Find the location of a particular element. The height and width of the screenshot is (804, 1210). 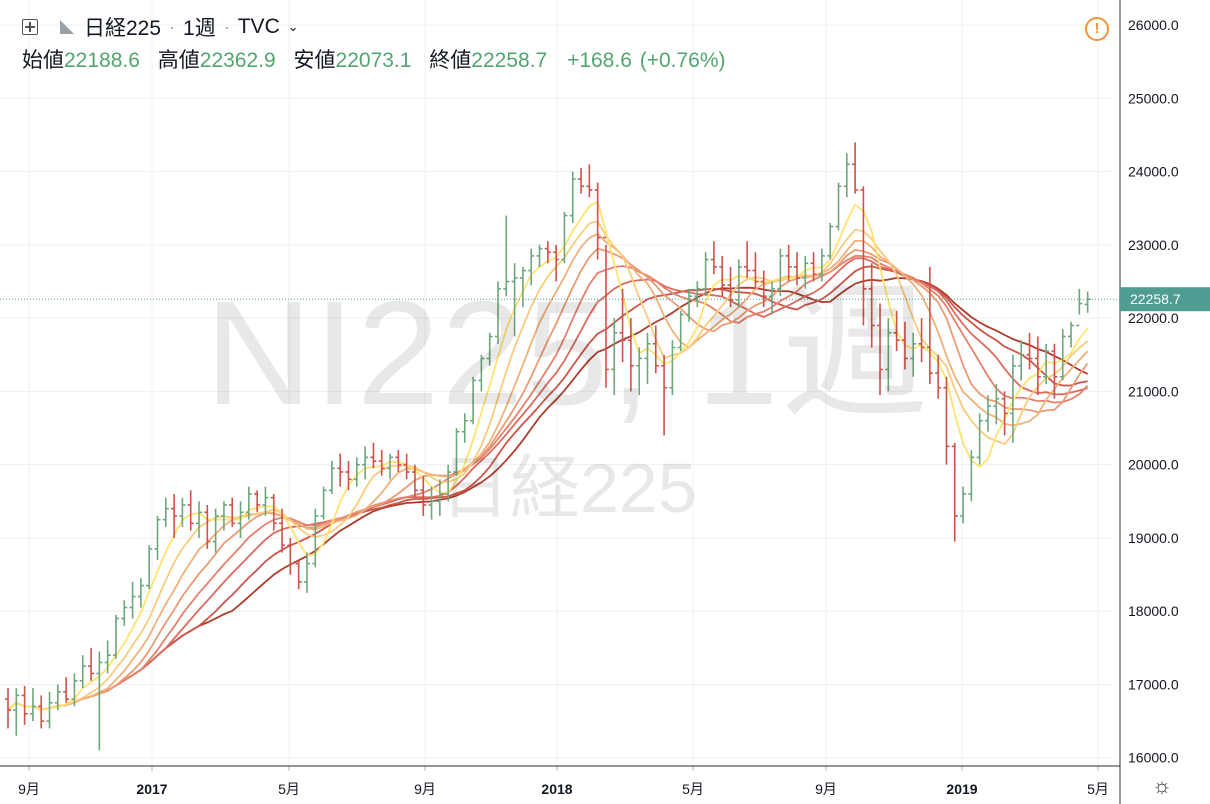

y-tick-label: 24000.0 is located at coordinates (1153, 172).